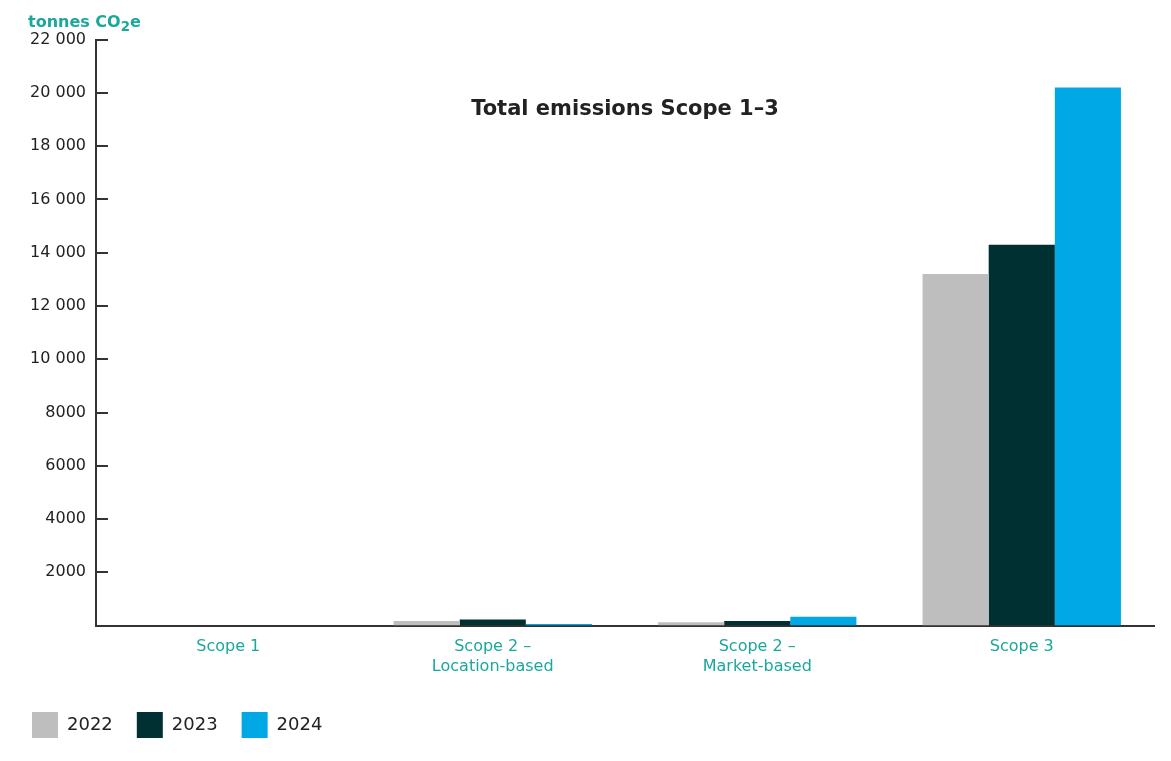 This screenshot has height=761, width=1171. I want to click on legend-label: 2023, so click(194, 723).